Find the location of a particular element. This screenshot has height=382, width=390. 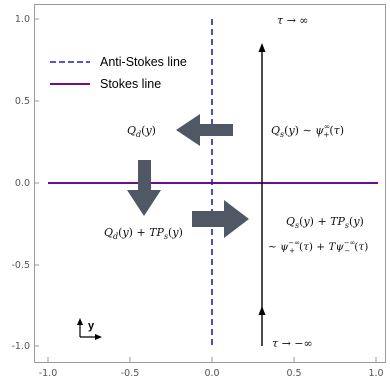

x-axis-ticks is located at coordinates (212, 359).